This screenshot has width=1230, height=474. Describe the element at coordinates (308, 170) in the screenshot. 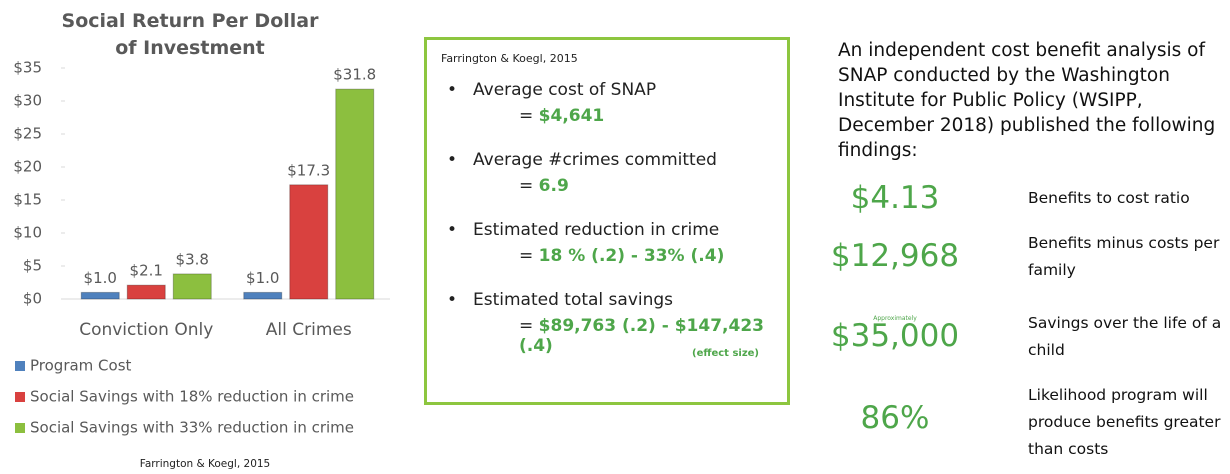

I see `data-label: $17.3` at that location.